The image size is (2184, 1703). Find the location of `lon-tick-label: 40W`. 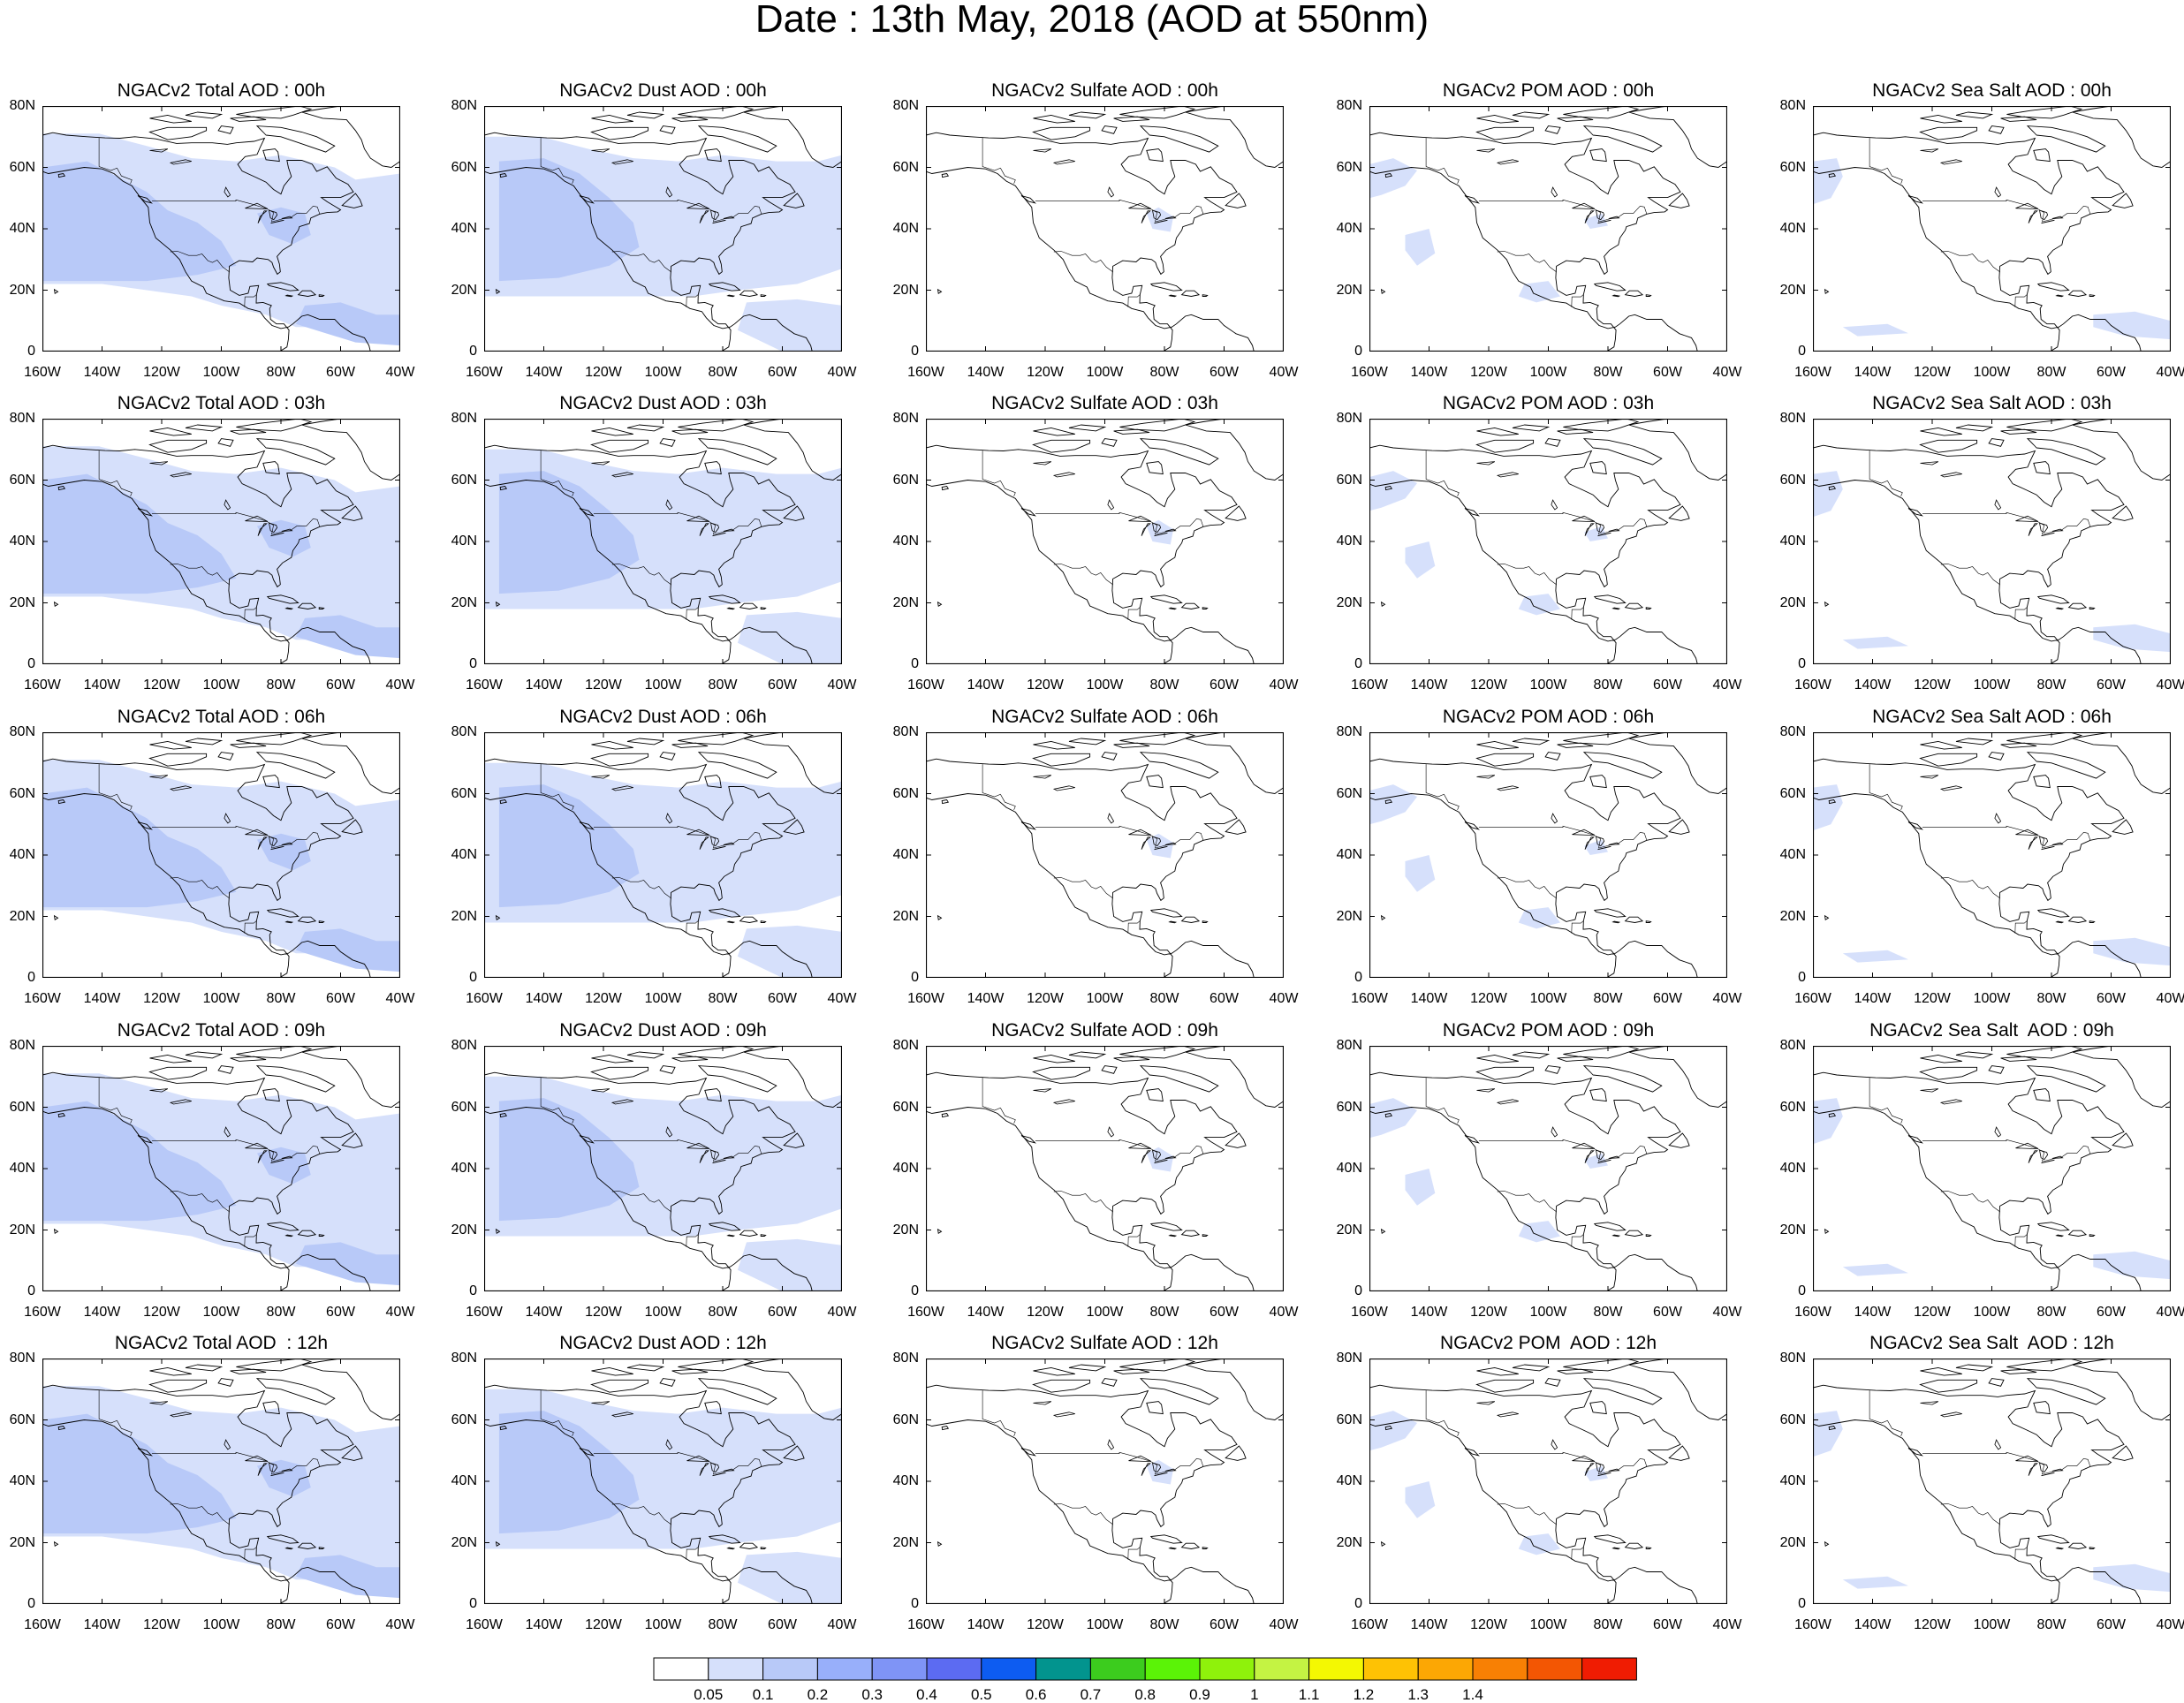

lon-tick-label: 40W is located at coordinates (842, 685).